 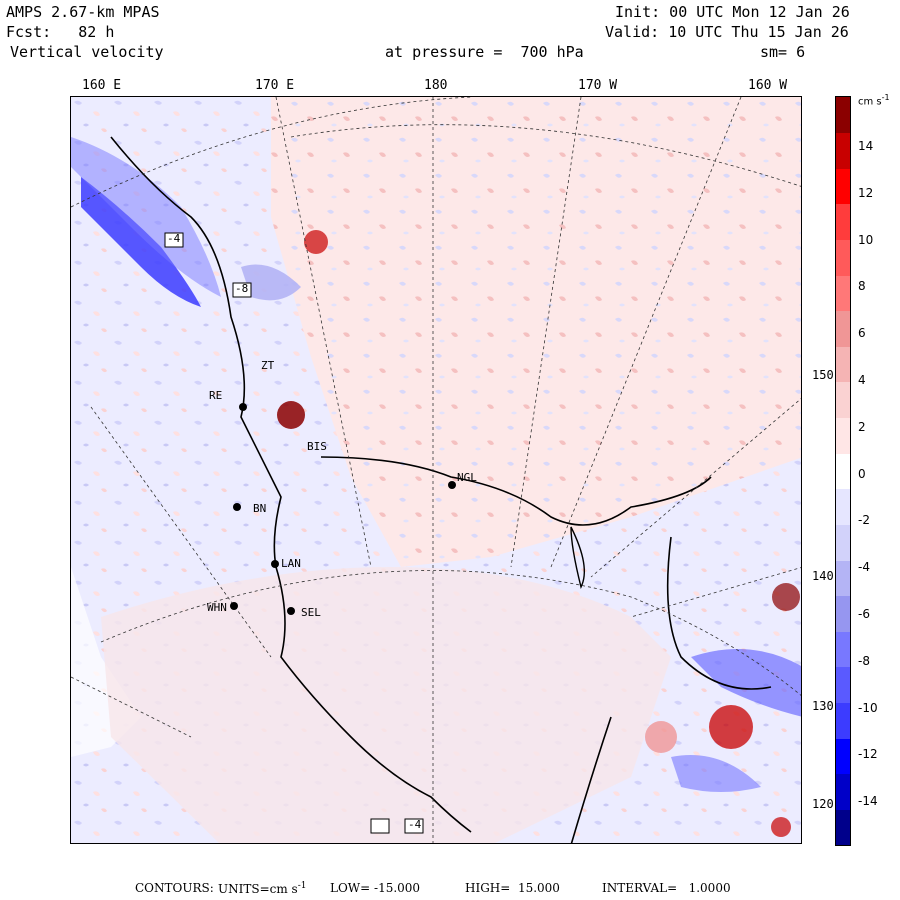 What do you see at coordinates (516, 491) in the screenshot?
I see `ice-shelf-edge` at bounding box center [516, 491].